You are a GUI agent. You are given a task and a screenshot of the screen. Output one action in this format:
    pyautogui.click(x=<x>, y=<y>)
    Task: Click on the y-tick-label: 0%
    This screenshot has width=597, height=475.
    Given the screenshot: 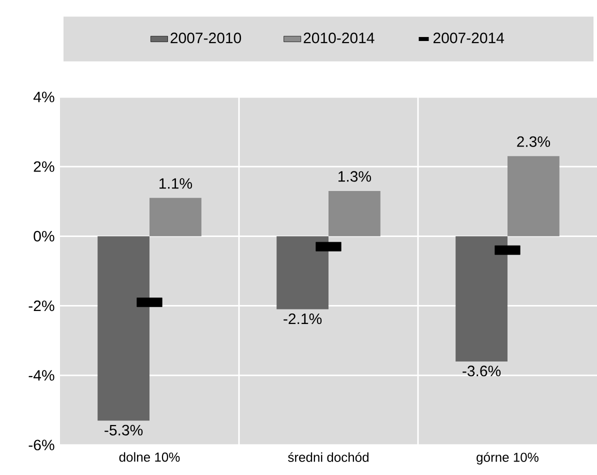 What is the action you would take?
    pyautogui.click(x=44, y=236)
    